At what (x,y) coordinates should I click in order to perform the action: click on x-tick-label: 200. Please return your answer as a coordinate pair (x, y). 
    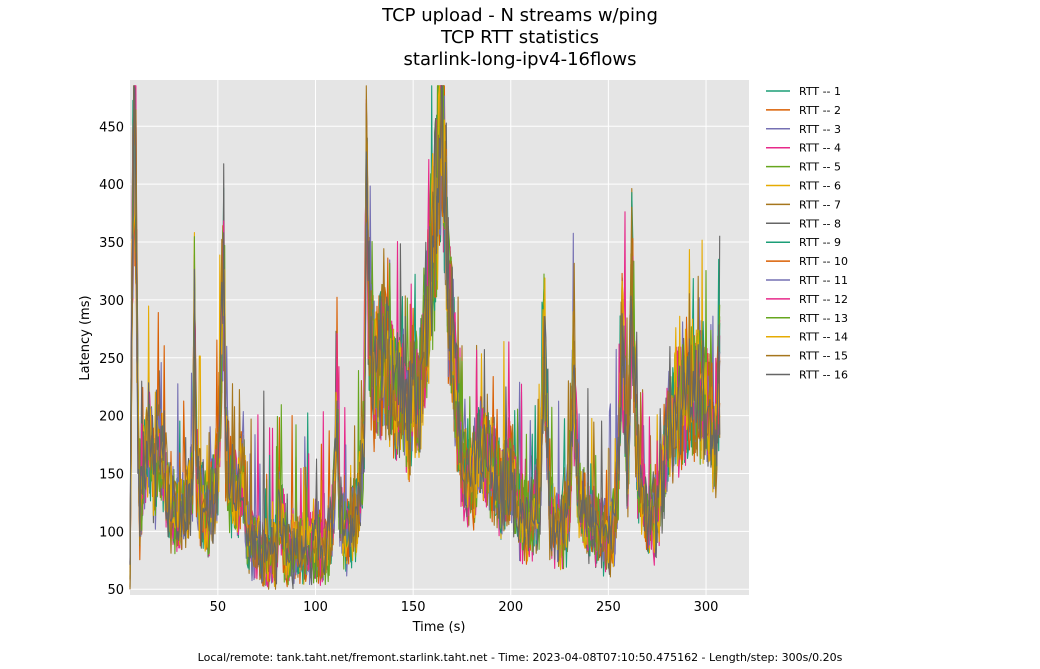
    Looking at the image, I should click on (510, 607).